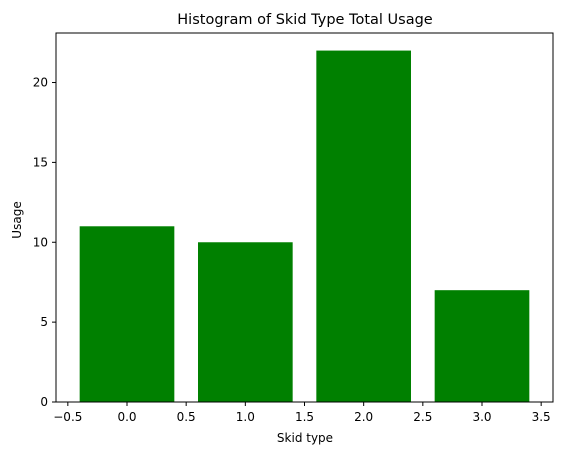 This screenshot has width=563, height=455. Describe the element at coordinates (40, 242) in the screenshot. I see `y-tick-label: 10` at that location.